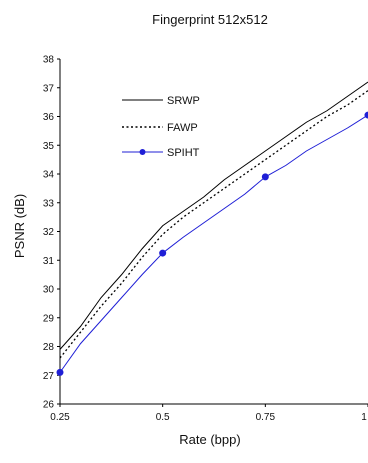  Describe the element at coordinates (182, 128) in the screenshot. I see `legend-label-fawp: FAWP` at that location.